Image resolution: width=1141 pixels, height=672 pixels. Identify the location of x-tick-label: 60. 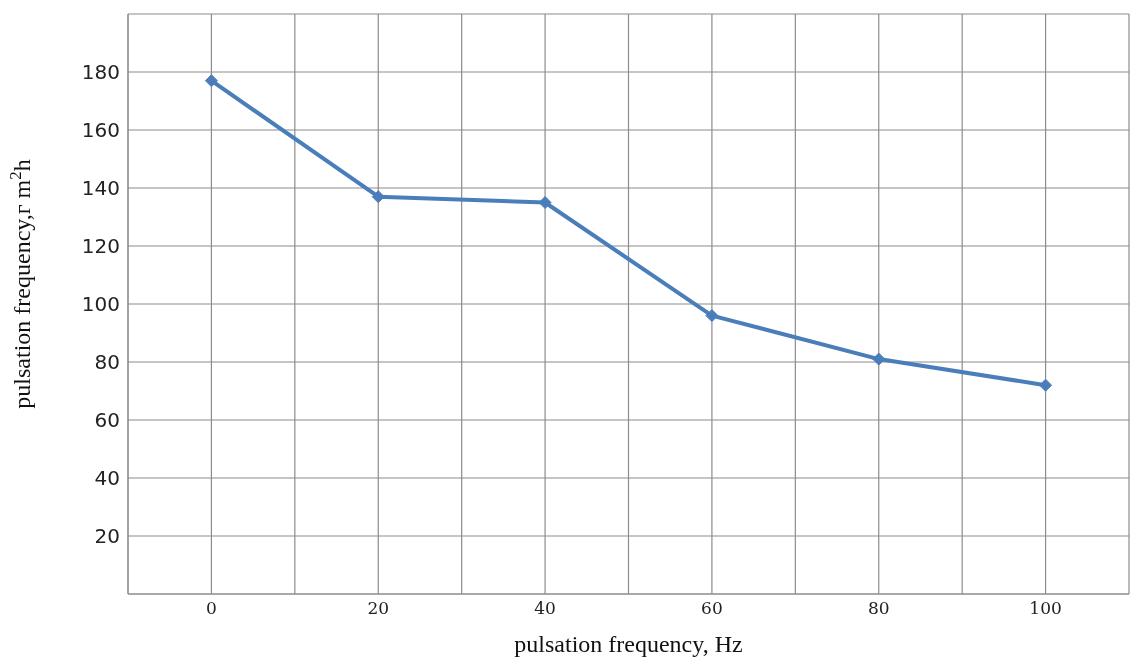
(712, 608).